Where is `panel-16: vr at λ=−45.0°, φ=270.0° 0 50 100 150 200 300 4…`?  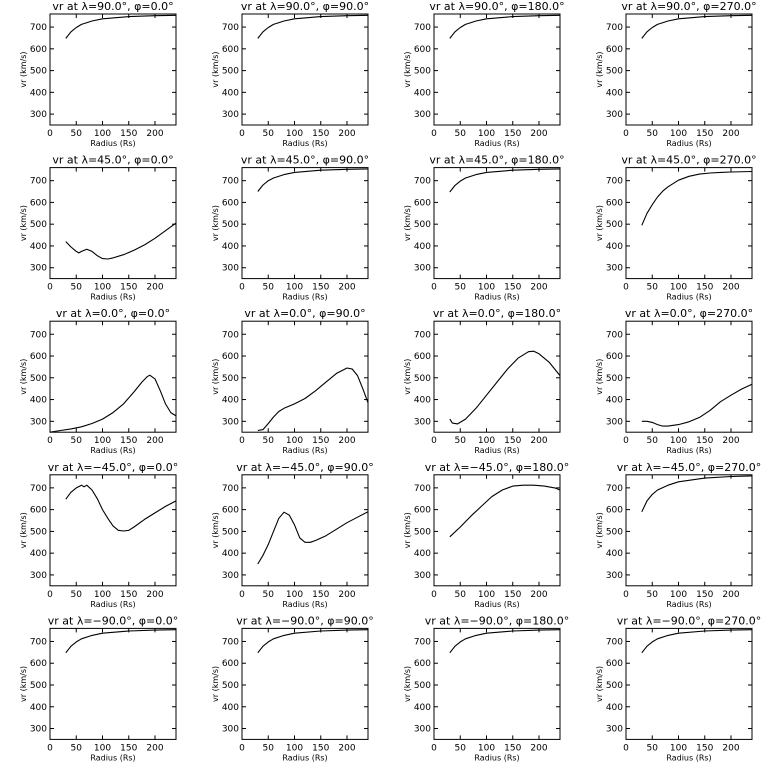
panel-16: vr at λ=−45.0°, φ=270.0° 0 50 100 150 200 300 4… is located at coordinates (678, 535).